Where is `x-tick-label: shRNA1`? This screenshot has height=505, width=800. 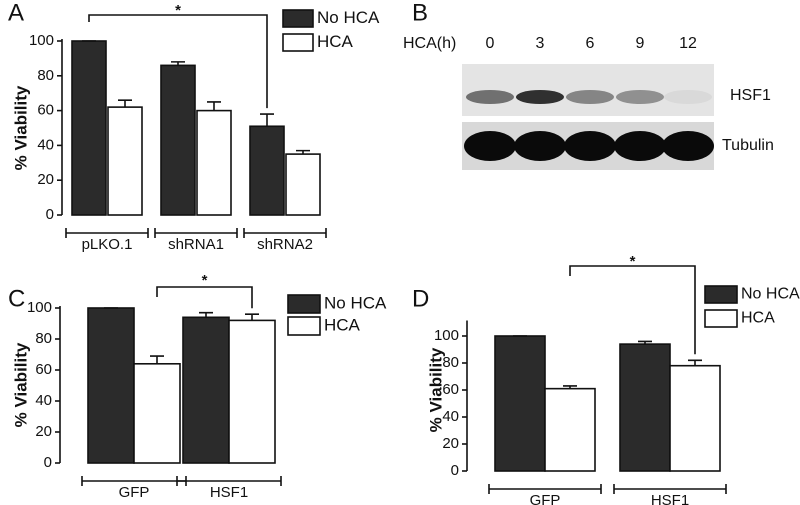
x-tick-label: shRNA1 is located at coordinates (196, 244).